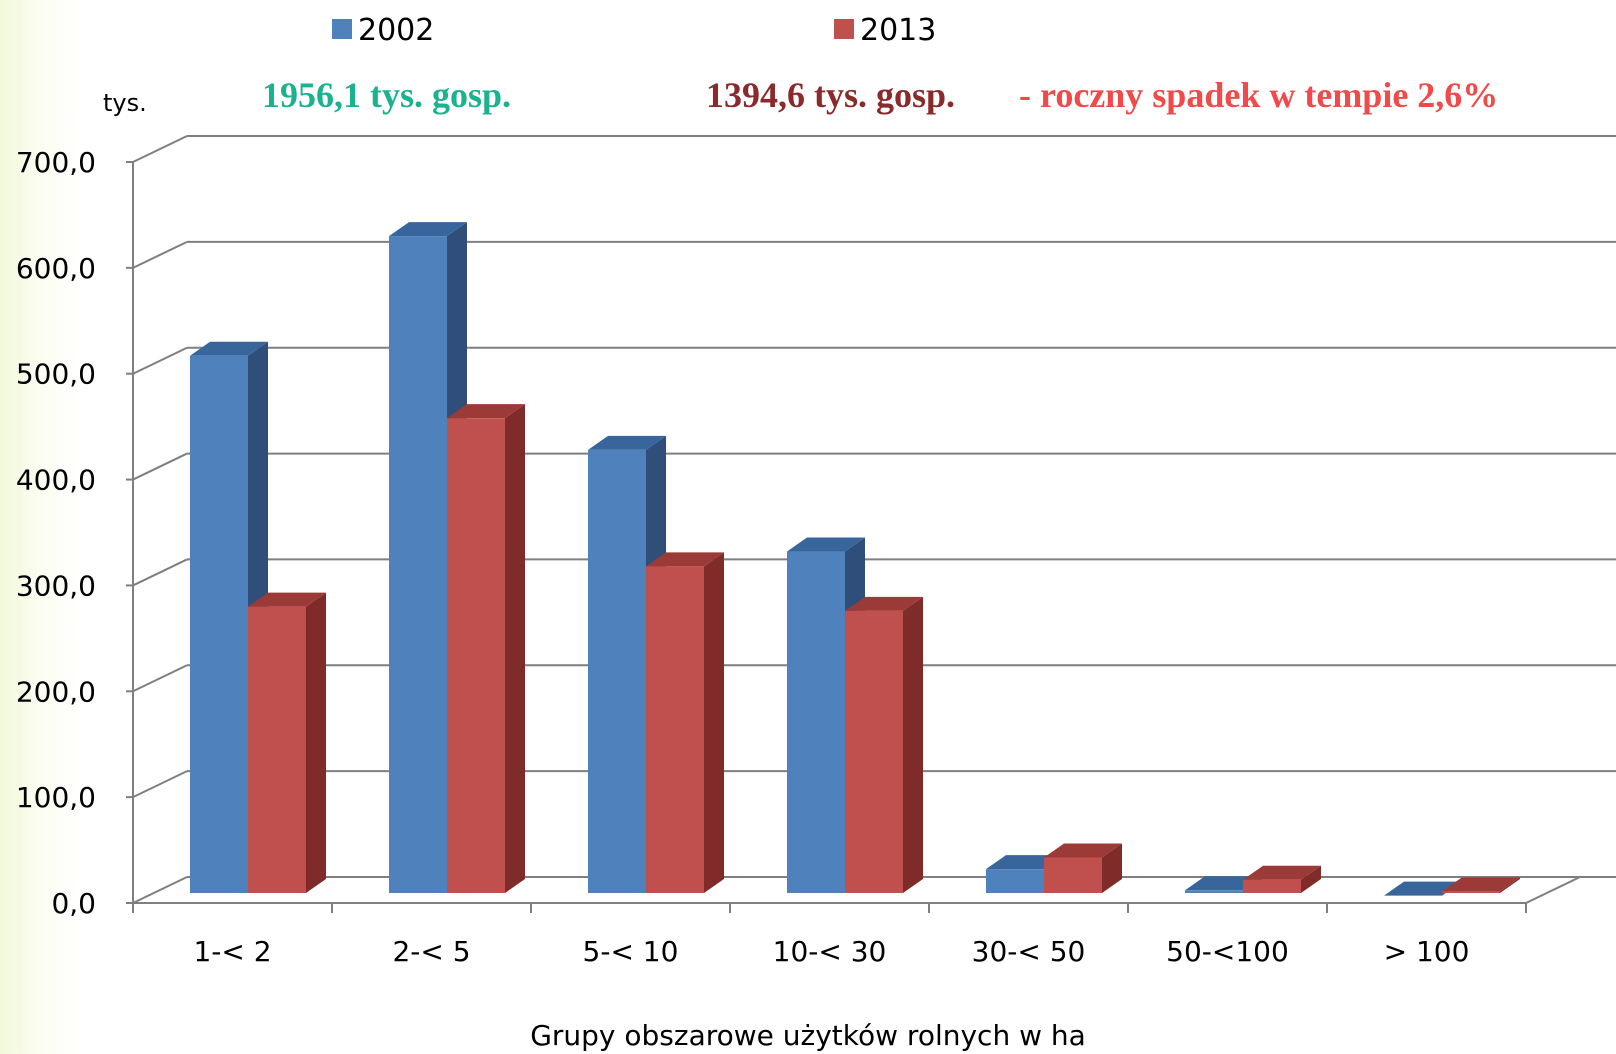  I want to click on bar-2013-50-<100, so click(1282, 879).